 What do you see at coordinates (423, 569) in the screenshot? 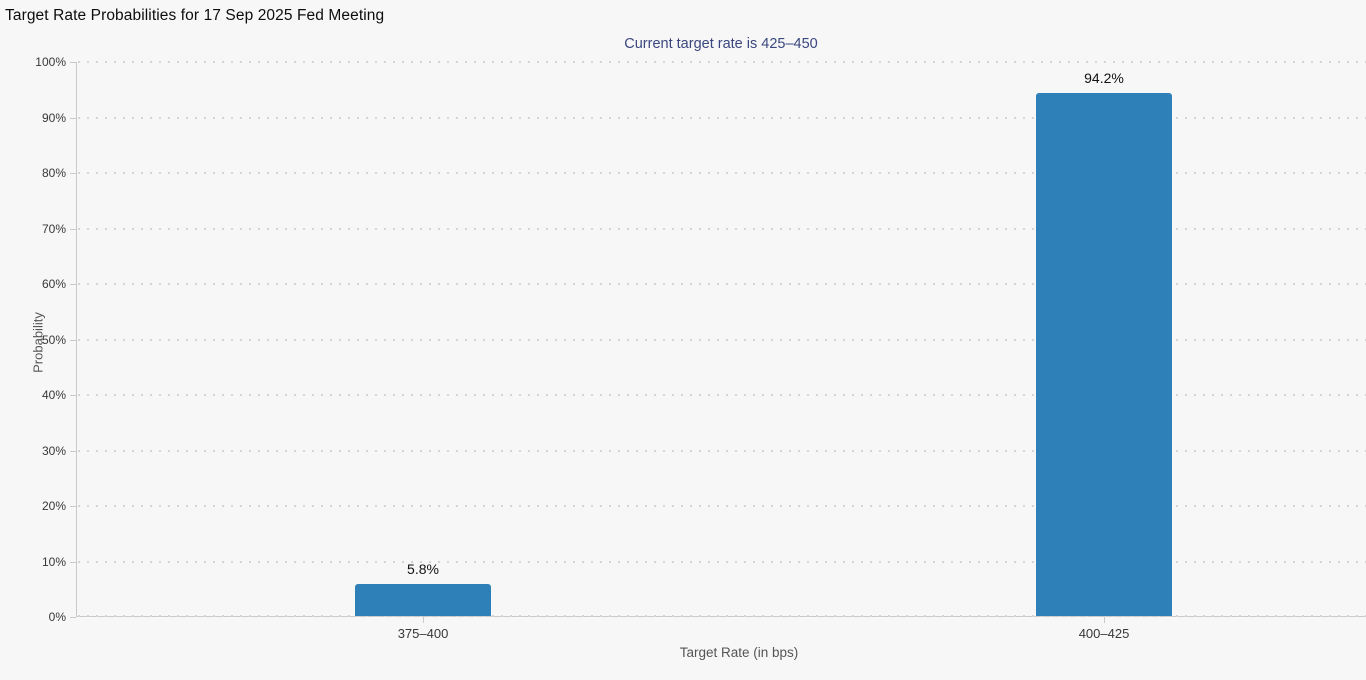
I see `bar-value-label-375–400: 5.8%` at bounding box center [423, 569].